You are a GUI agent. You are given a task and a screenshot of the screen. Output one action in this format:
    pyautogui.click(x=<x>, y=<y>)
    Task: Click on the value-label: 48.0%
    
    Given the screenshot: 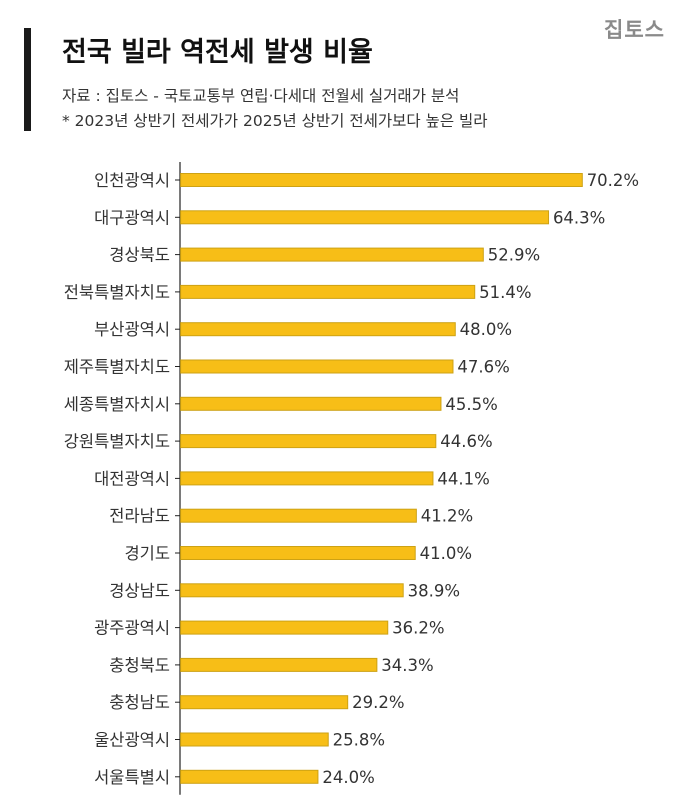 What is the action you would take?
    pyautogui.click(x=486, y=329)
    